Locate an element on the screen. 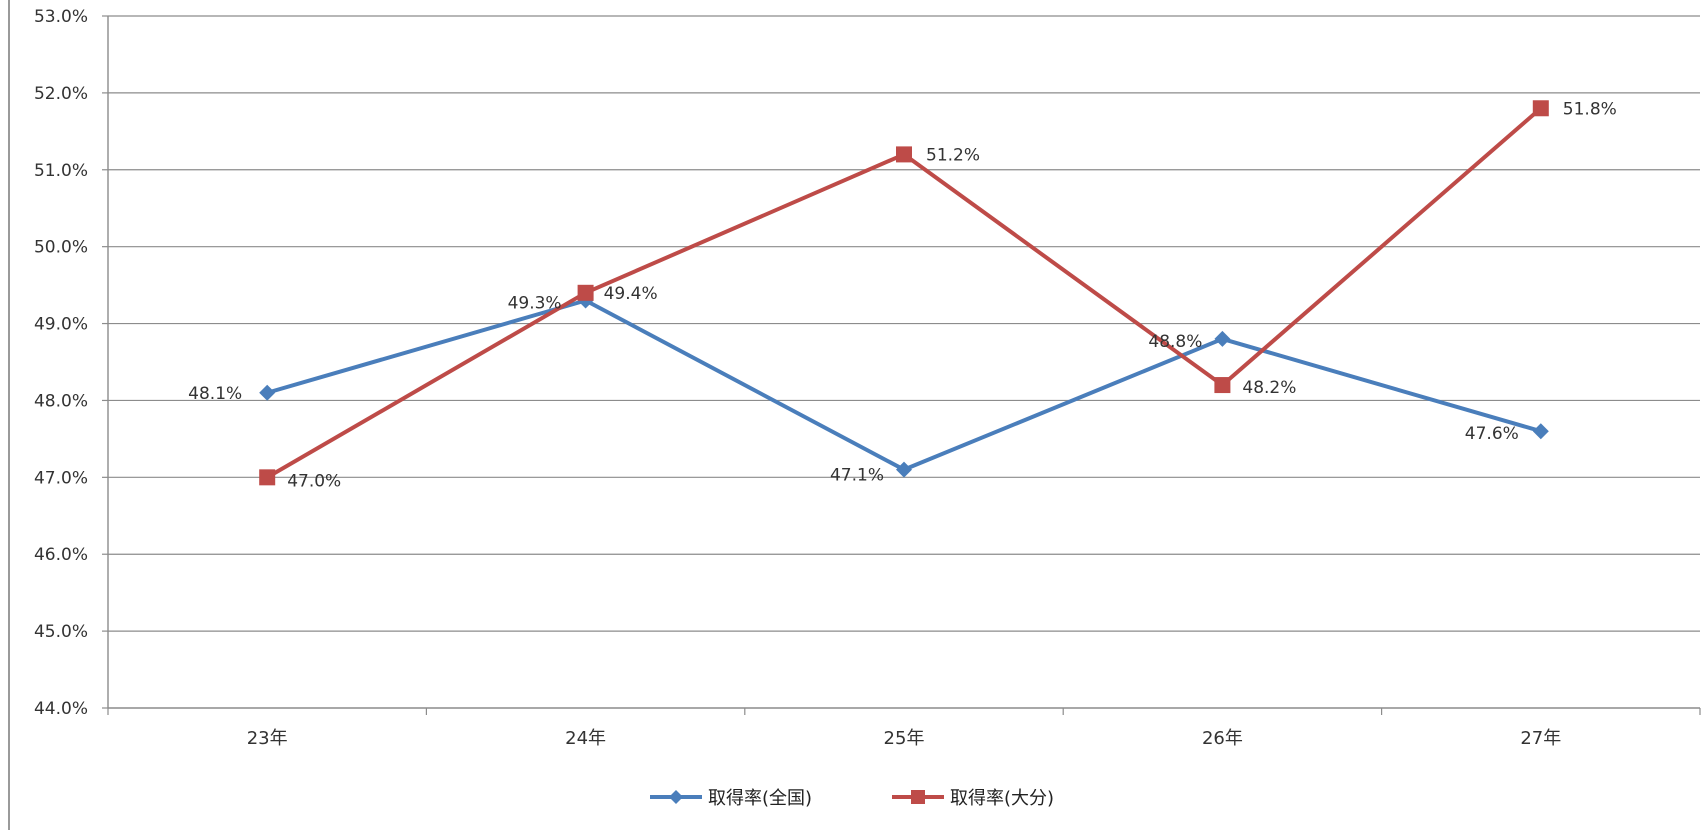 The image size is (1706, 830). y-tick-label: 44.0% is located at coordinates (61, 709).